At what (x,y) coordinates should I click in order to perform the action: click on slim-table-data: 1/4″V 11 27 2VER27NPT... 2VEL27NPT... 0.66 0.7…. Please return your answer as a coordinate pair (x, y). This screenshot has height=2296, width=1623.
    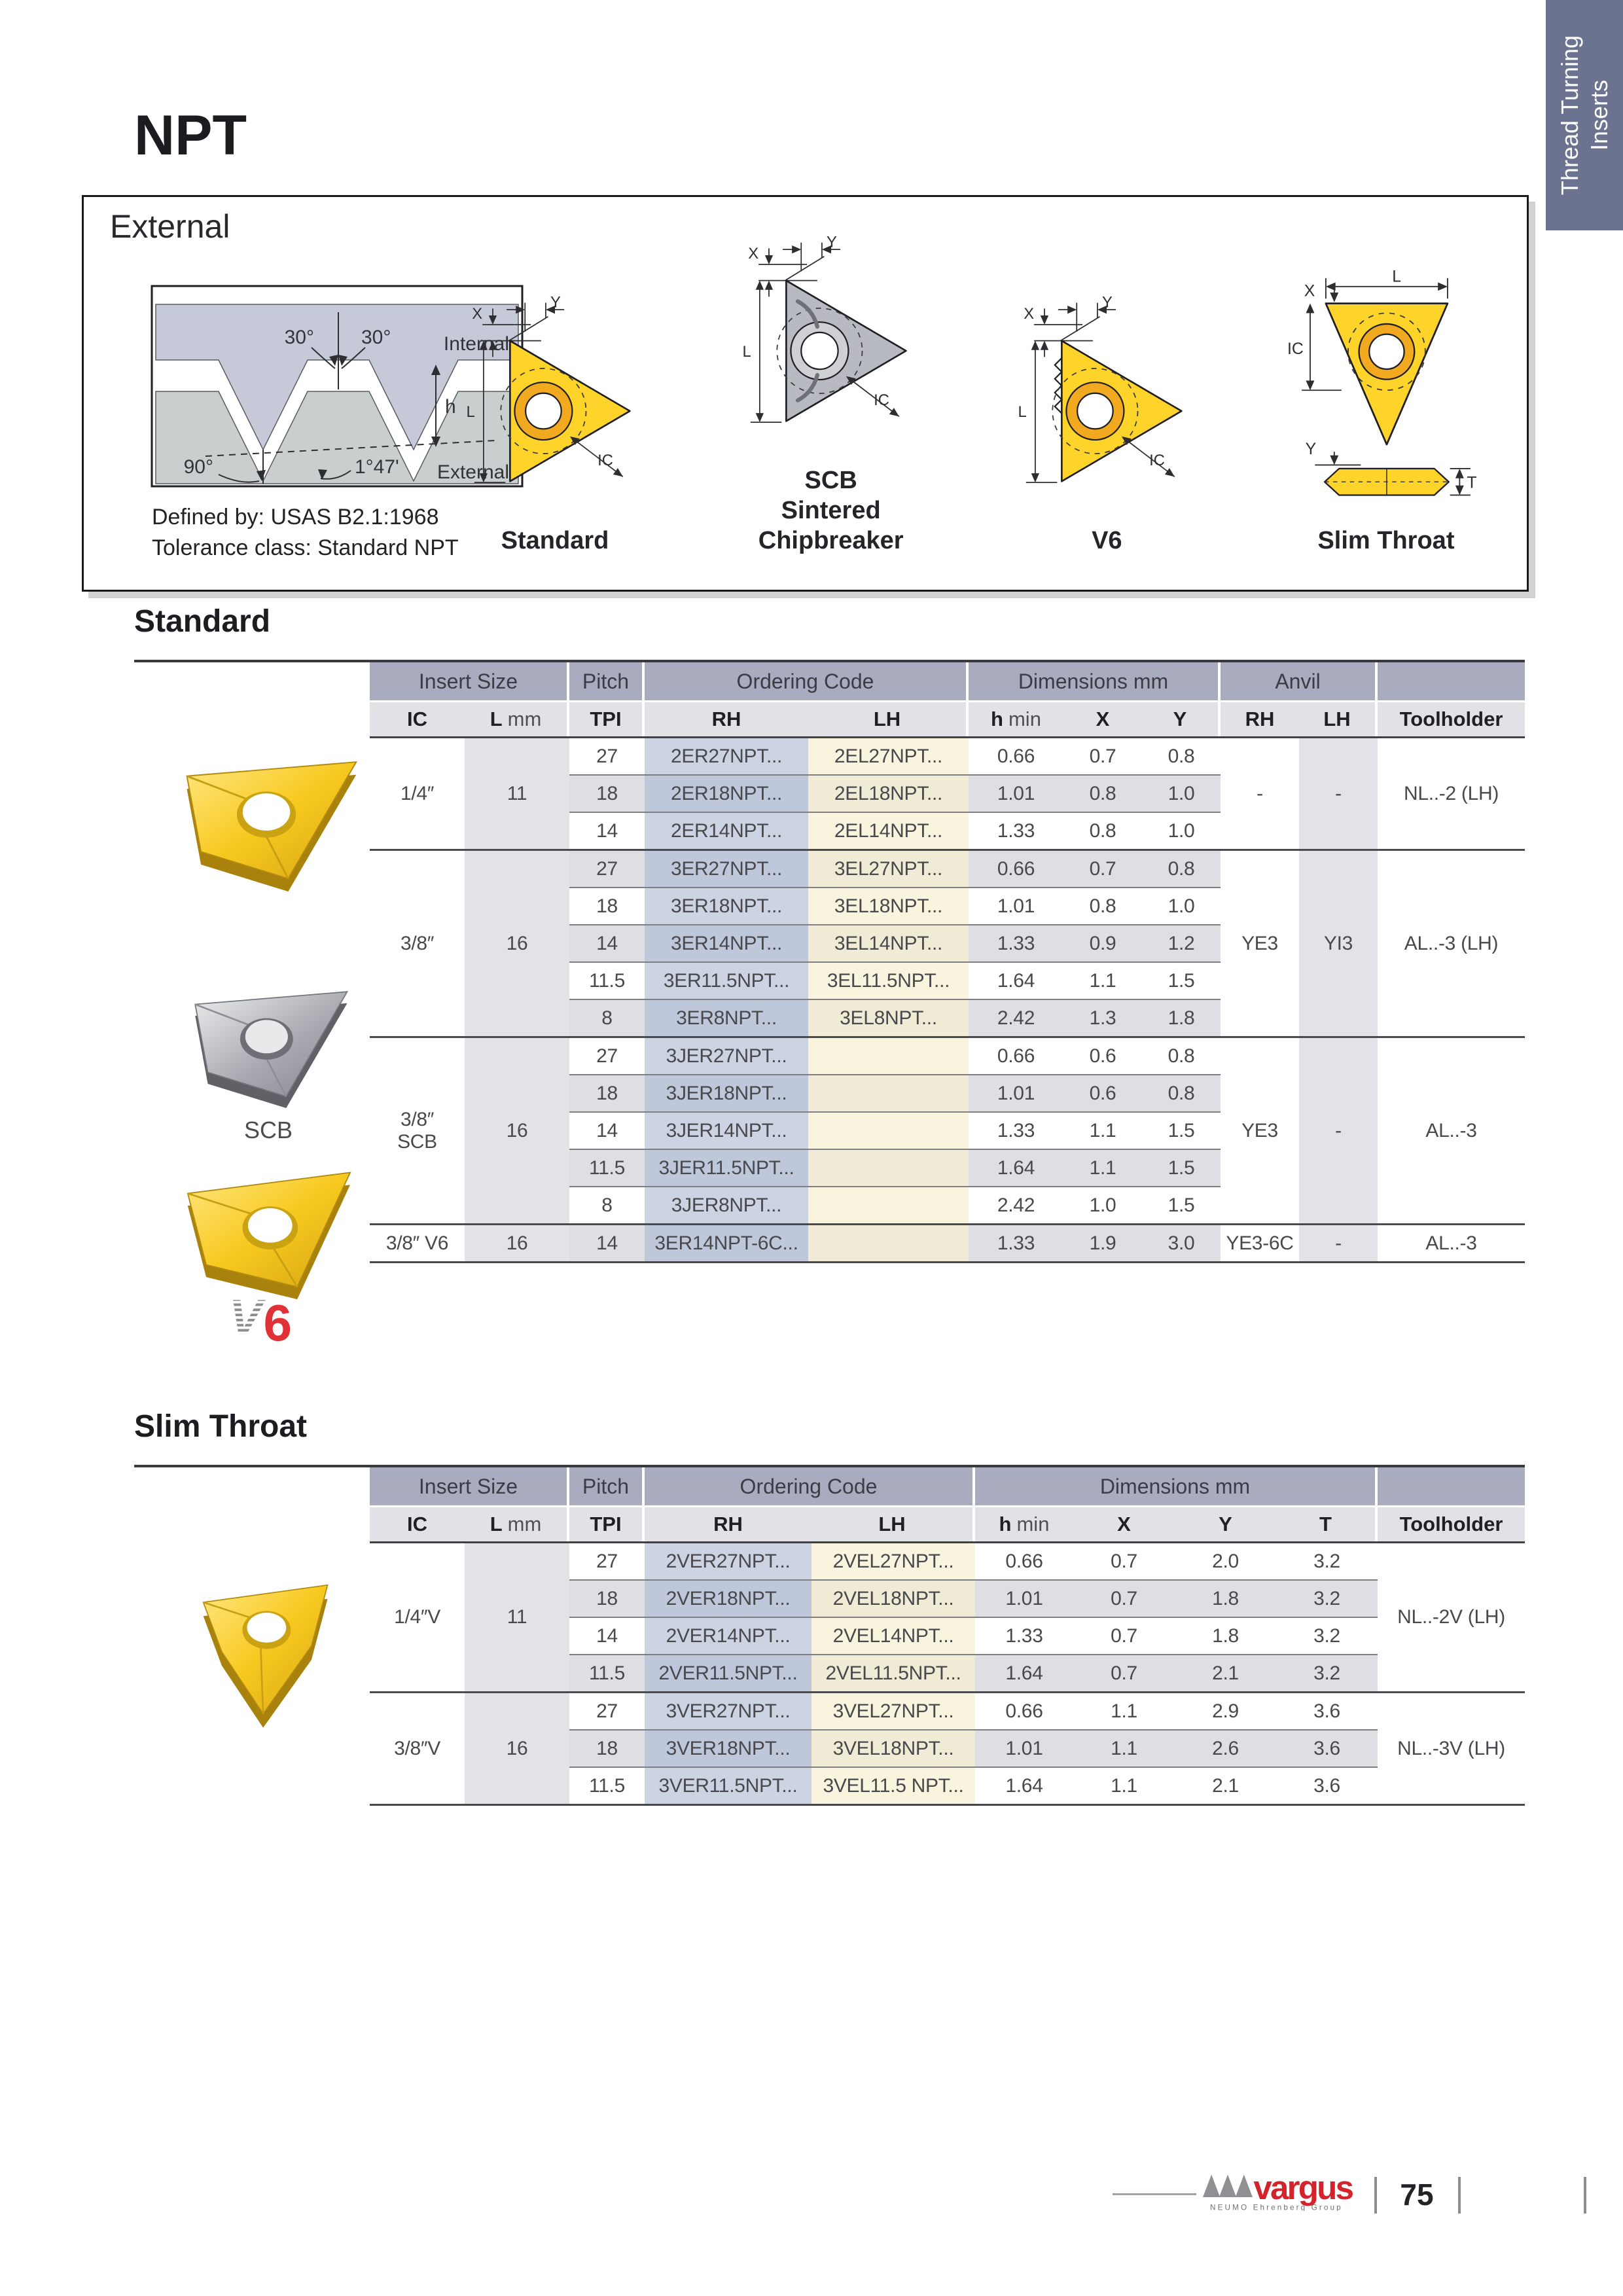
    Looking at the image, I should click on (947, 1674).